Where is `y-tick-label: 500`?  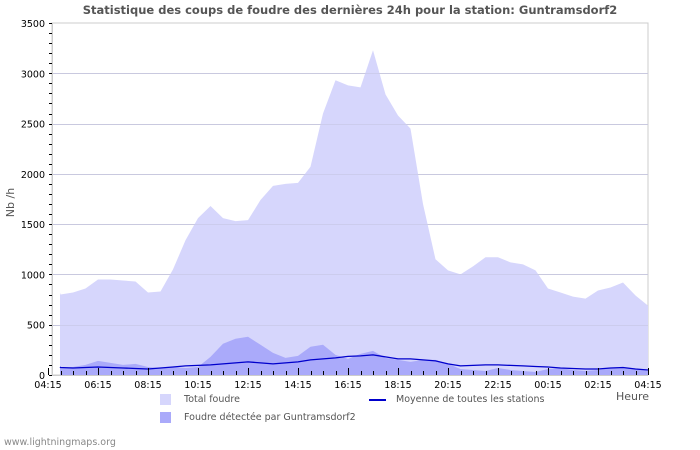 y-tick-label: 500 is located at coordinates (36, 326).